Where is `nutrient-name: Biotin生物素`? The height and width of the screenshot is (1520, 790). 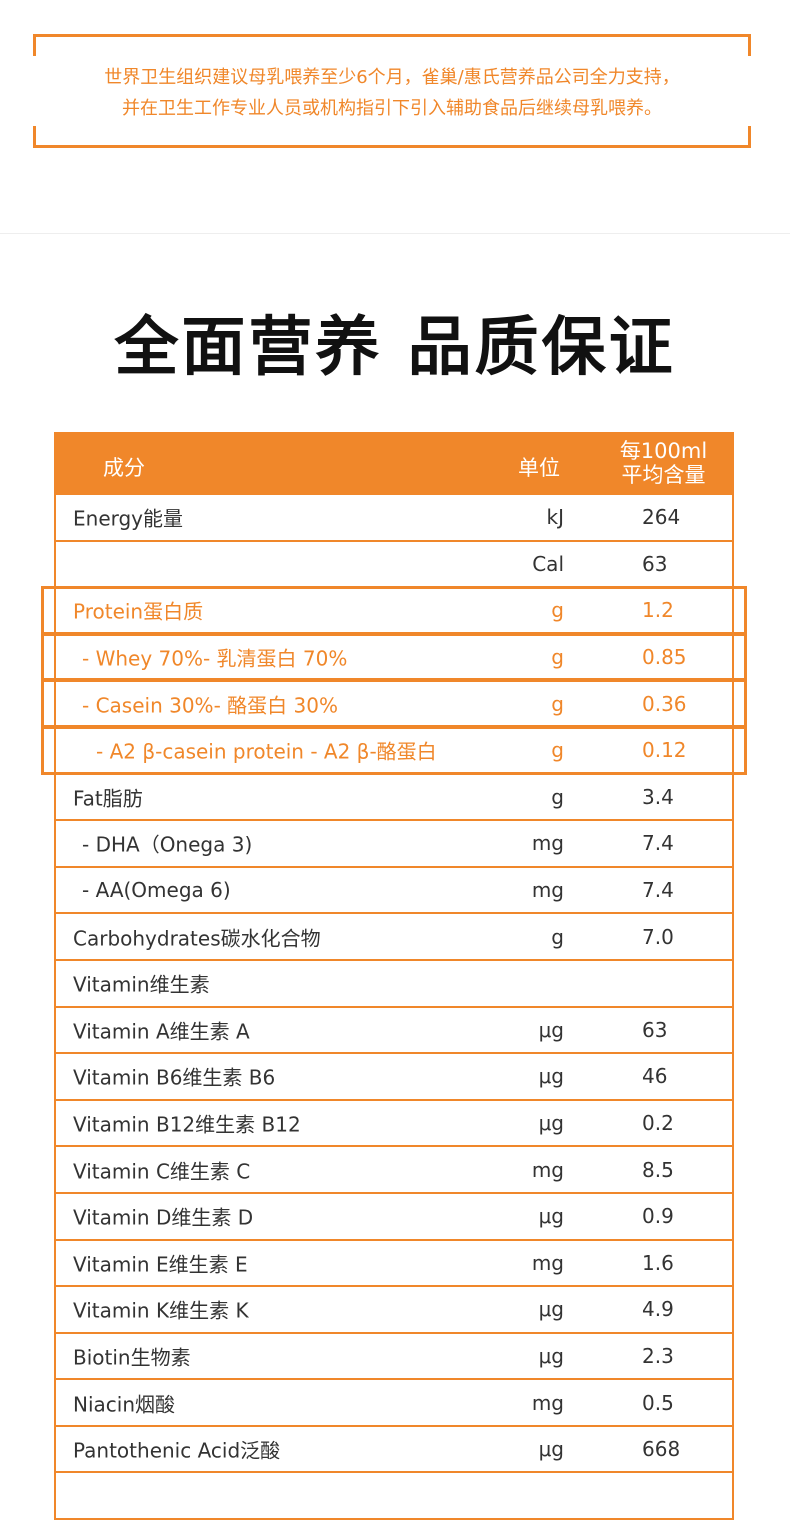 nutrient-name: Biotin生物素 is located at coordinates (132, 1357).